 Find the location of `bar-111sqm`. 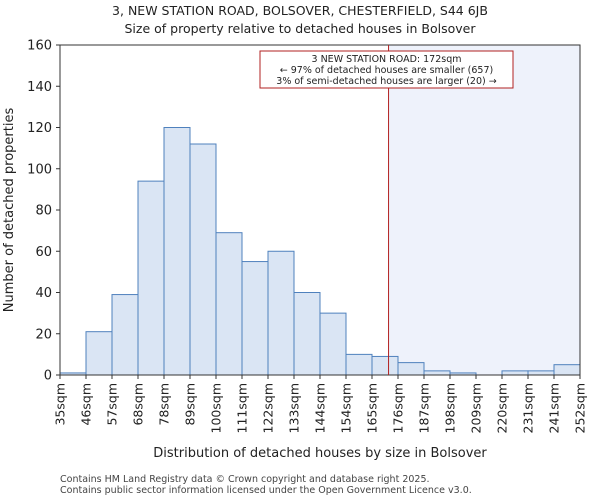

bar-111sqm is located at coordinates (255, 318).